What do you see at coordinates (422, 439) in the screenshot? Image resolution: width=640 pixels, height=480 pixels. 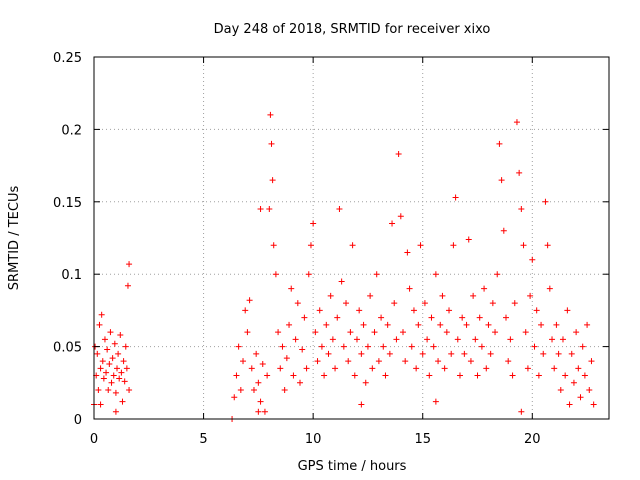 I see `x-tick-label: 15` at bounding box center [422, 439].